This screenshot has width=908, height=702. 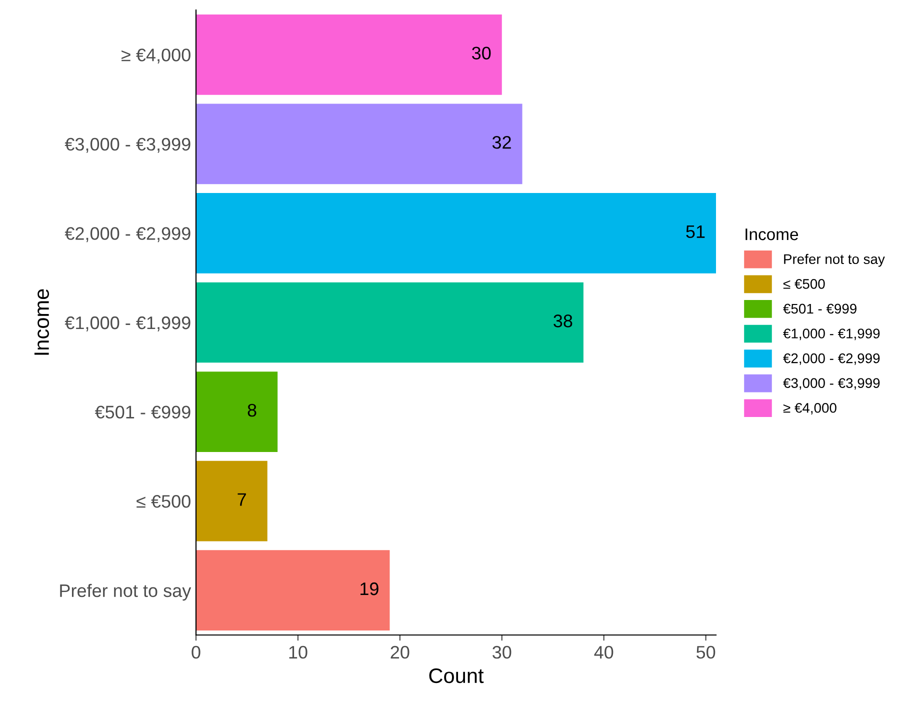 What do you see at coordinates (42, 322) in the screenshot?
I see `y-axis-title: Income` at bounding box center [42, 322].